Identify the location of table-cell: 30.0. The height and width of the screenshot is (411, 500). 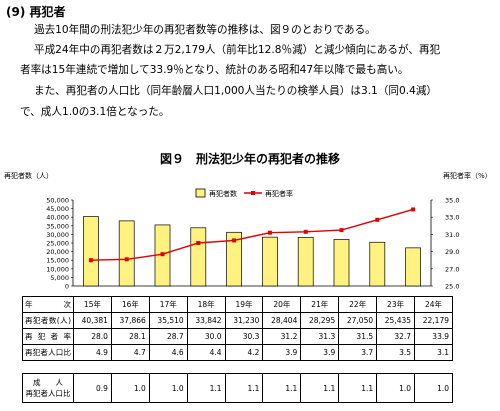
(206, 336).